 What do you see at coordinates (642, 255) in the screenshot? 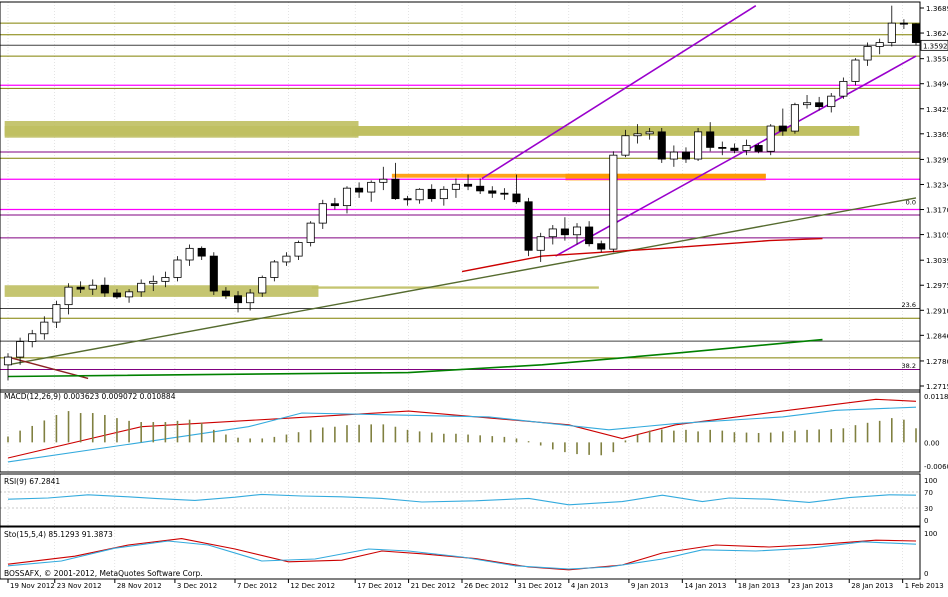
I see `moving-average-red` at bounding box center [642, 255].